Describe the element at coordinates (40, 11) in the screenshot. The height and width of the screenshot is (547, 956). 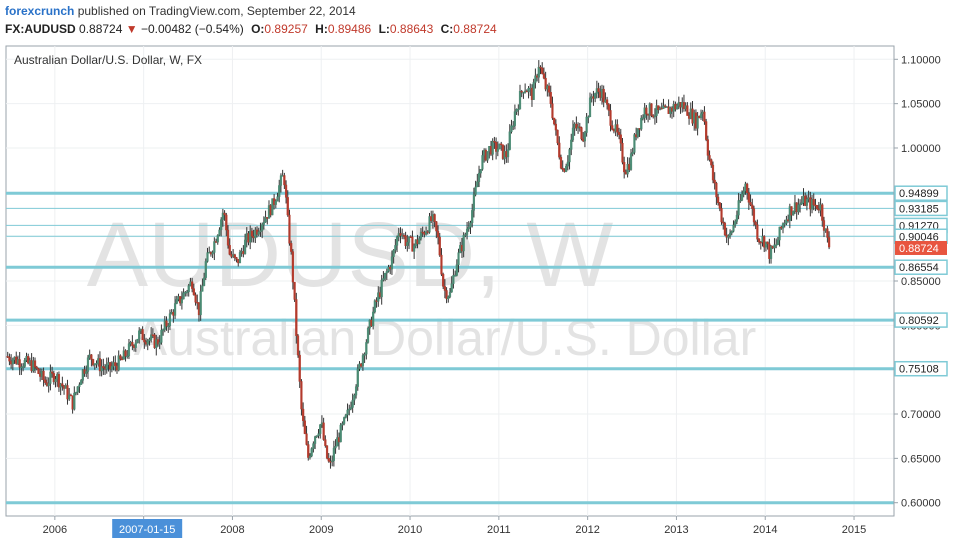
I see `brand-link: forexcrunch` at that location.